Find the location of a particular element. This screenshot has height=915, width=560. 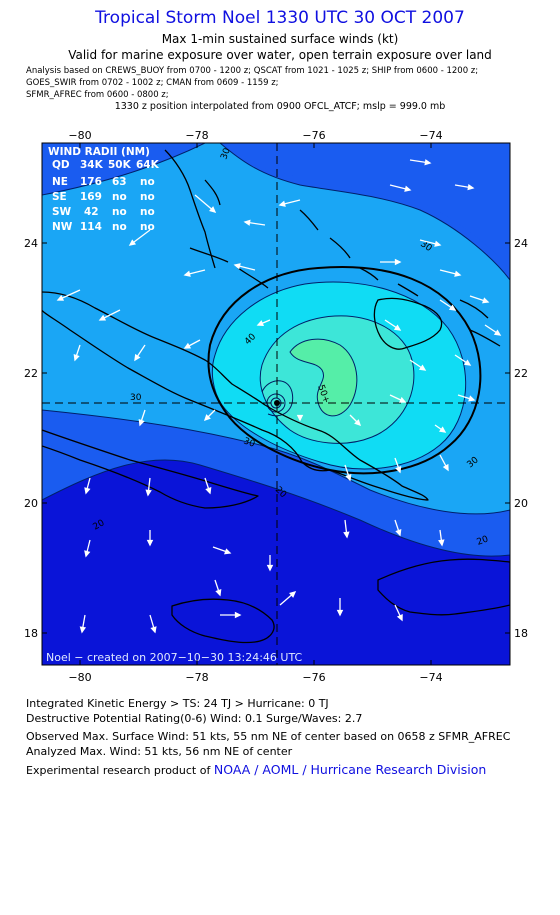

wind-radii-header-34k: 34K is located at coordinates (92, 165).